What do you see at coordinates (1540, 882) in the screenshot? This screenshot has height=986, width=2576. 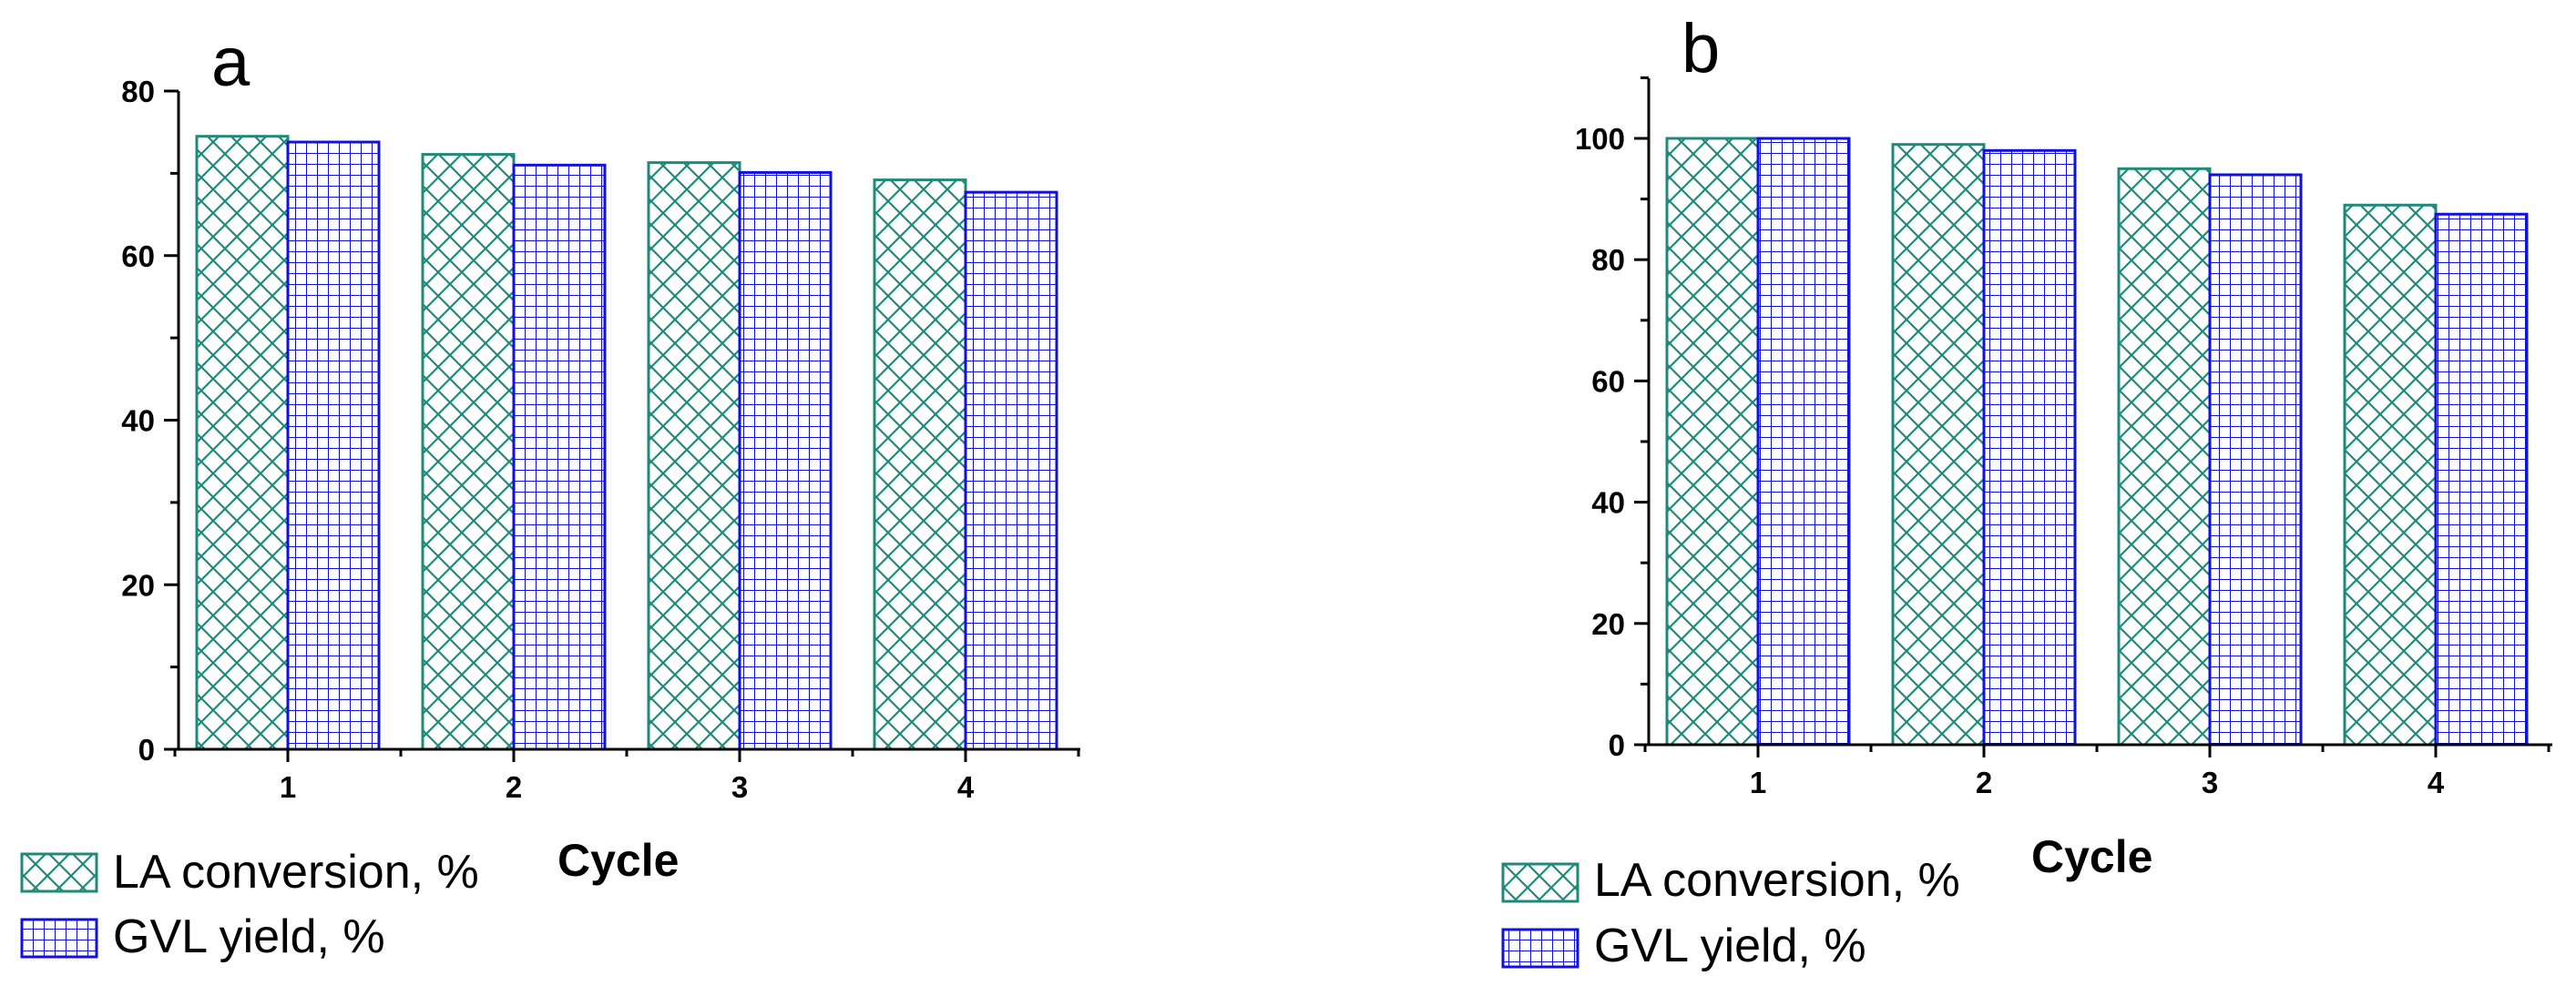 I see `panel-b-legend-swatch-la` at bounding box center [1540, 882].